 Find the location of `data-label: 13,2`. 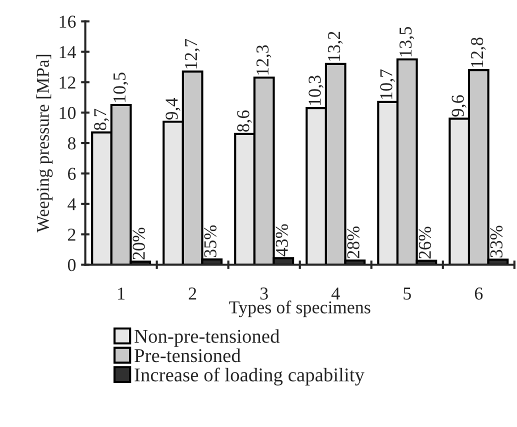

data-label: 13,2 is located at coordinates (335, 46).